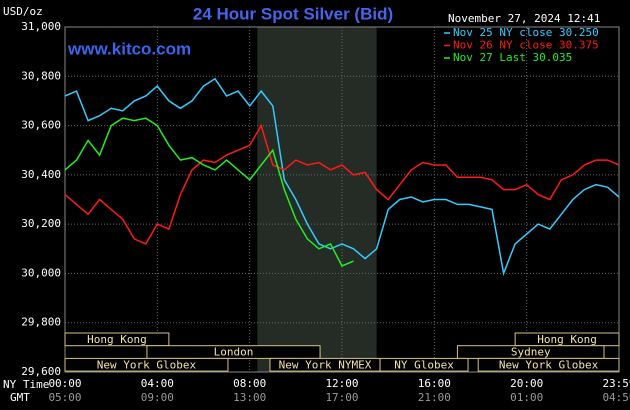 The height and width of the screenshot is (410, 630). I want to click on watermark: www.kitco.com, so click(129, 48).